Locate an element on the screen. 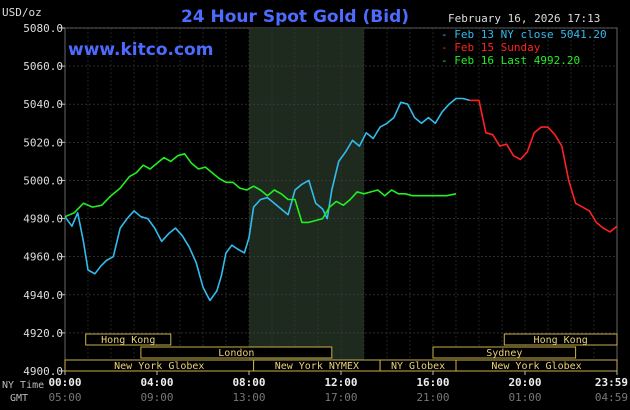 The height and width of the screenshot is (410, 630). website-label: www.kitco.com is located at coordinates (140, 50).